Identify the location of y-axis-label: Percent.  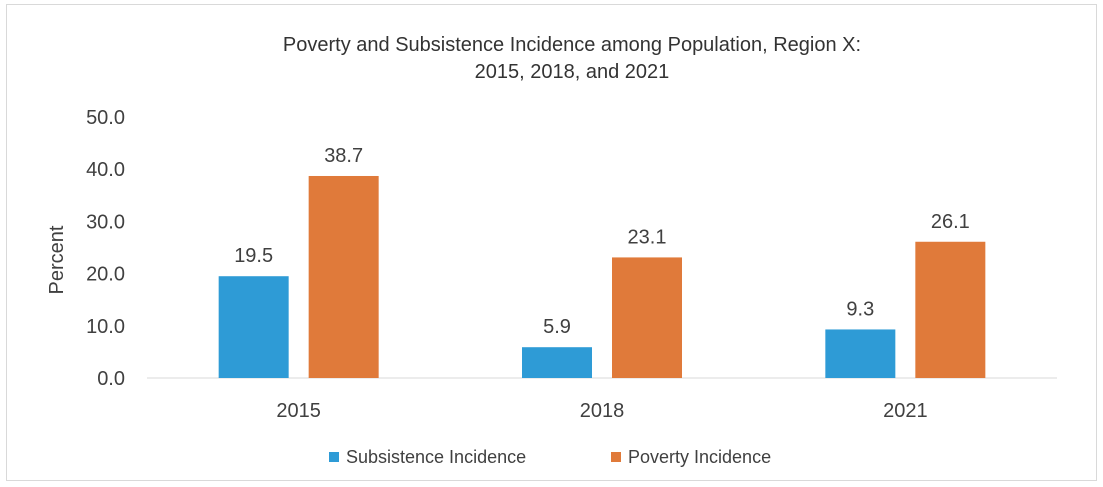
(57, 259).